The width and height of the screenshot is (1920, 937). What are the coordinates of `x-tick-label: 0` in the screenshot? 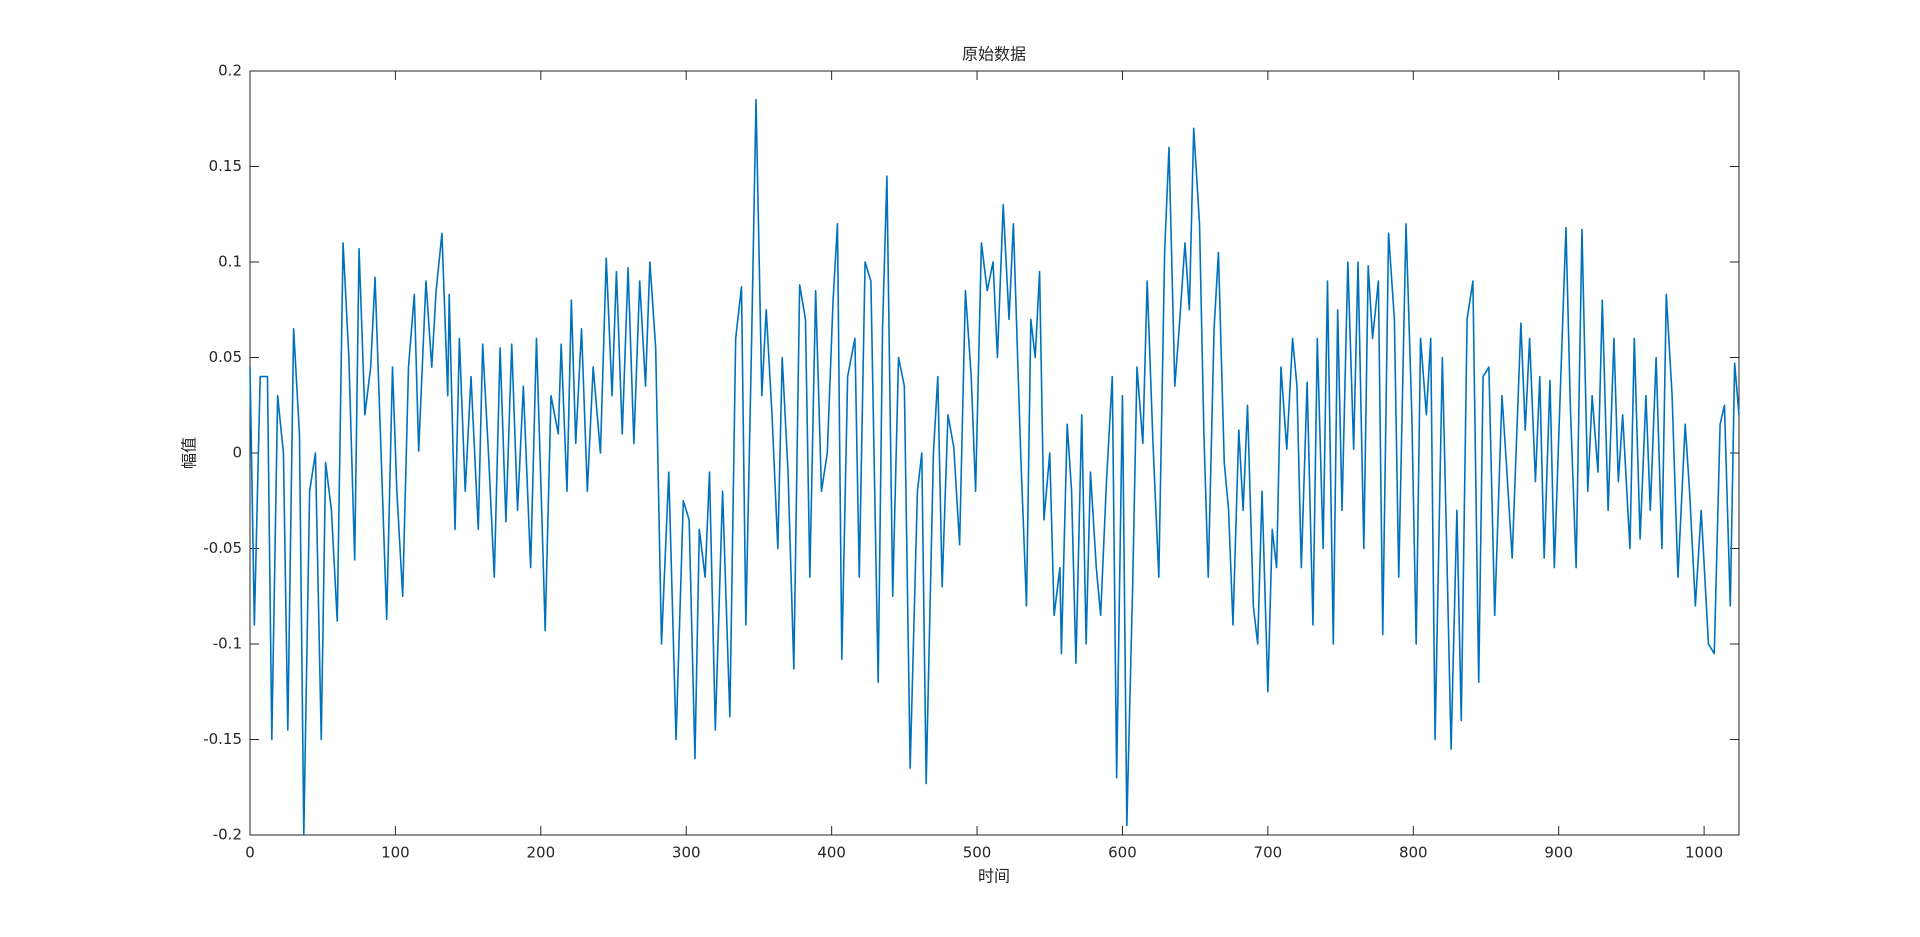 It's located at (250, 853).